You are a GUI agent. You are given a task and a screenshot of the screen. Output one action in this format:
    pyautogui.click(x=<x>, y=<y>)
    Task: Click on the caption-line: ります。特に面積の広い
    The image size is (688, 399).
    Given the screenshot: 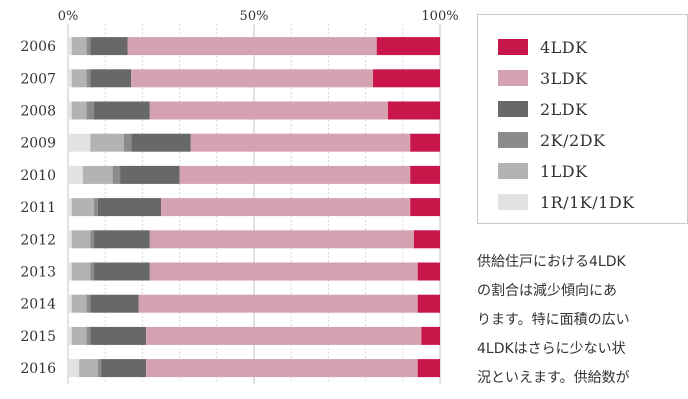 What is the action you would take?
    pyautogui.click(x=553, y=320)
    